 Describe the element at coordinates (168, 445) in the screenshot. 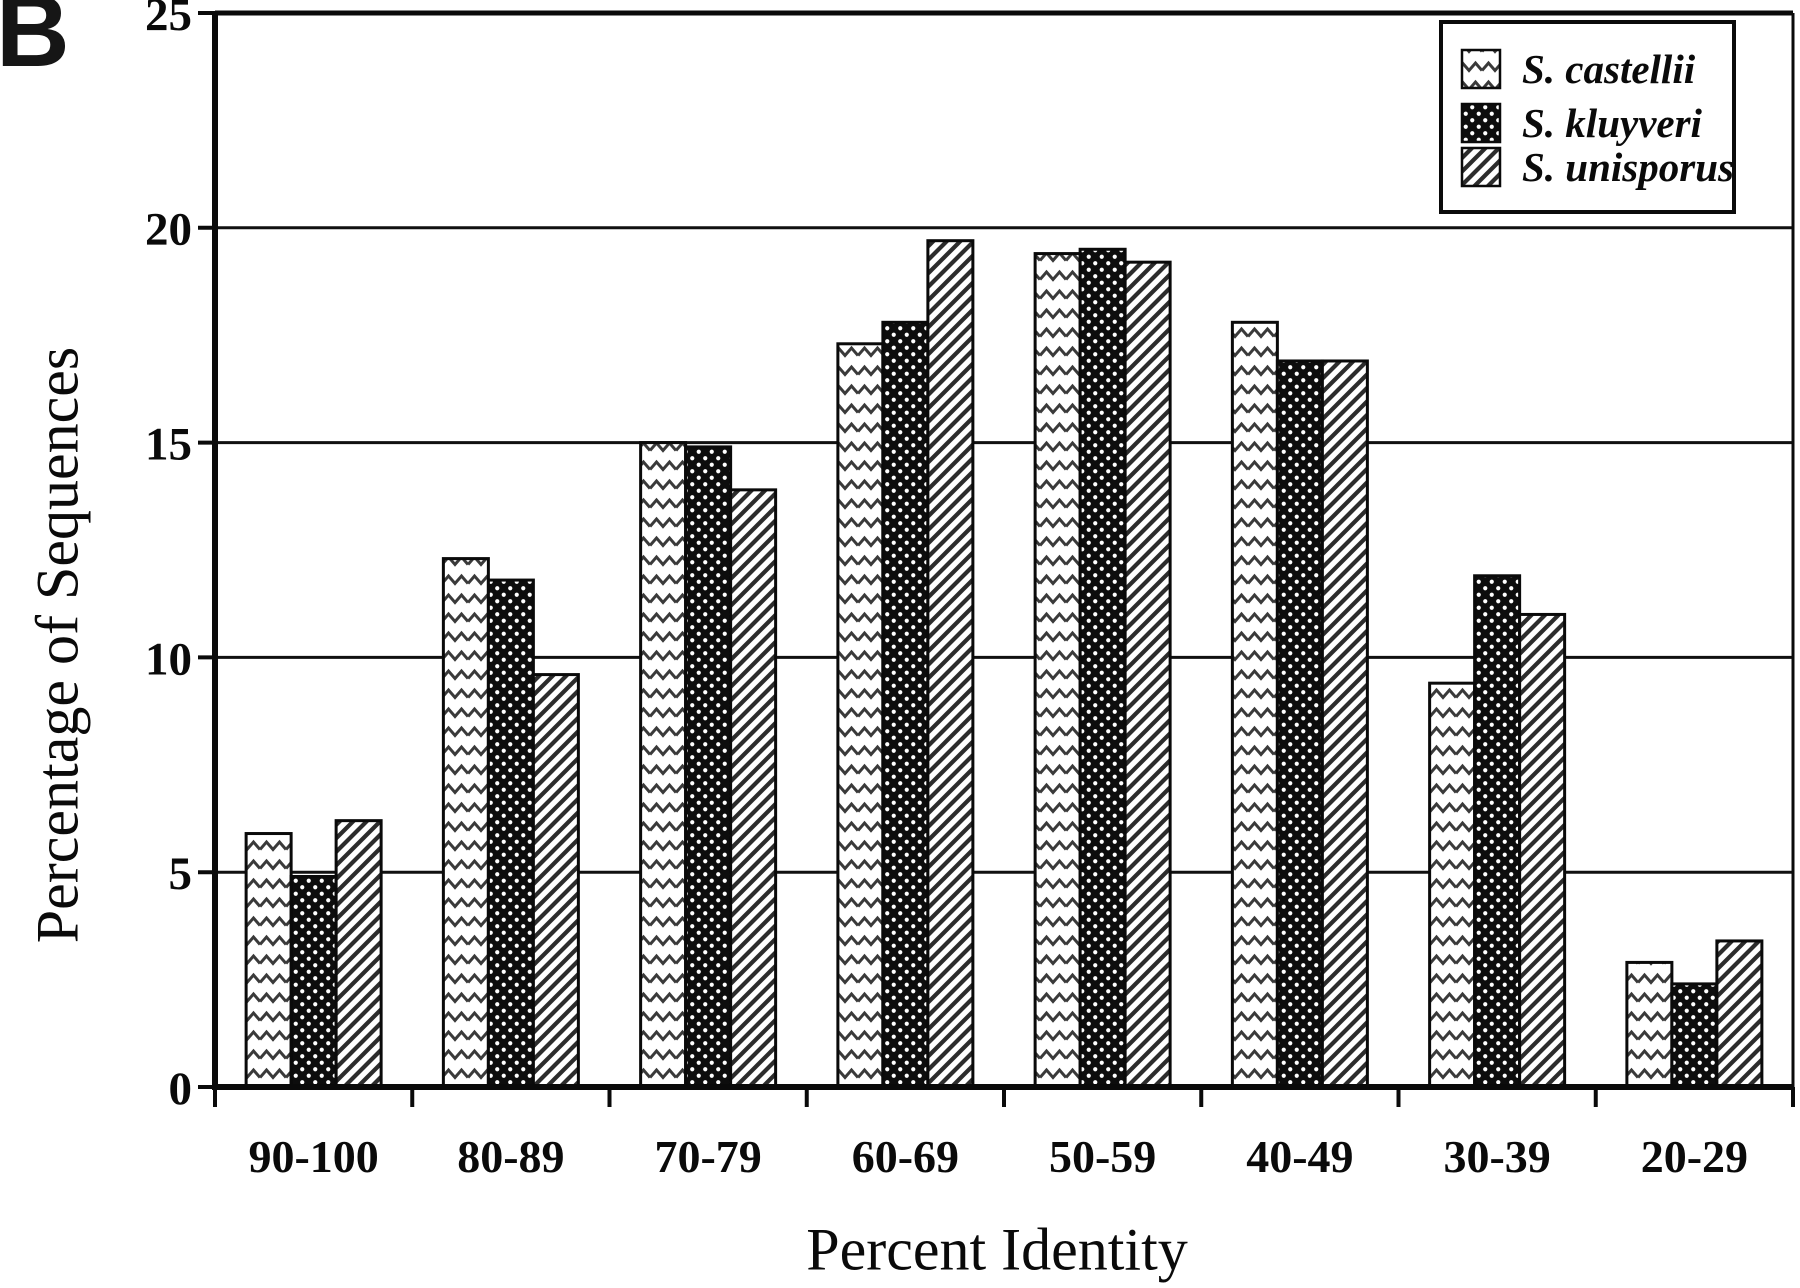

I see `y-tick-label-15: 15` at that location.